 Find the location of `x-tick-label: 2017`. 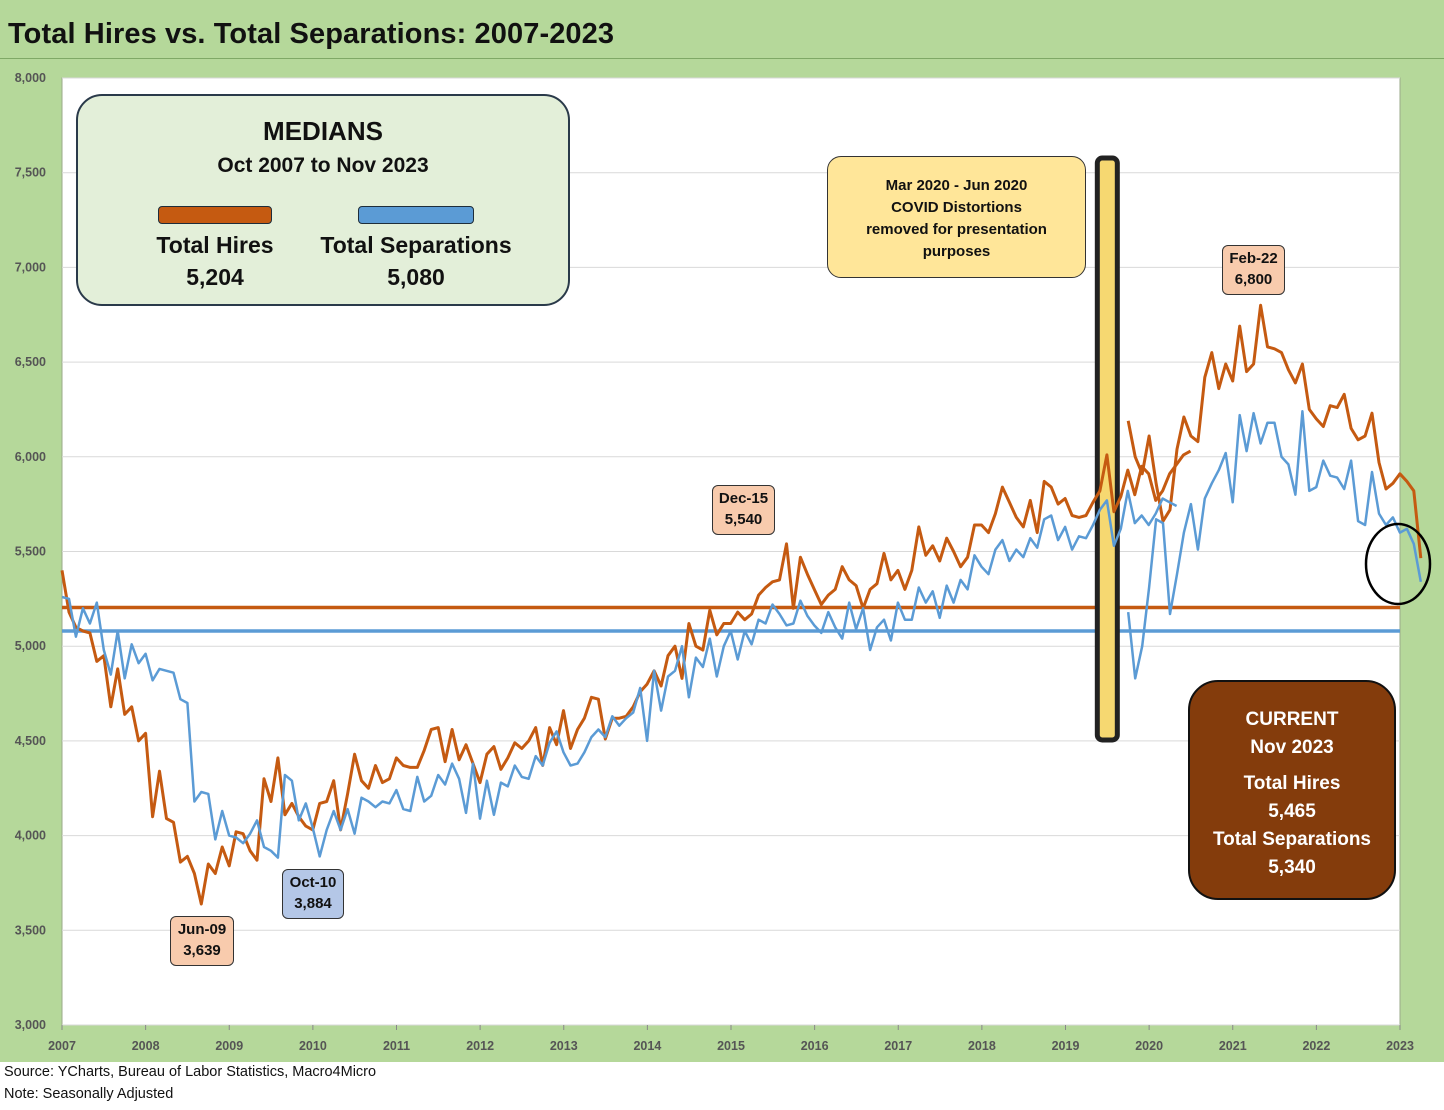

x-tick-label: 2017 is located at coordinates (898, 1046).